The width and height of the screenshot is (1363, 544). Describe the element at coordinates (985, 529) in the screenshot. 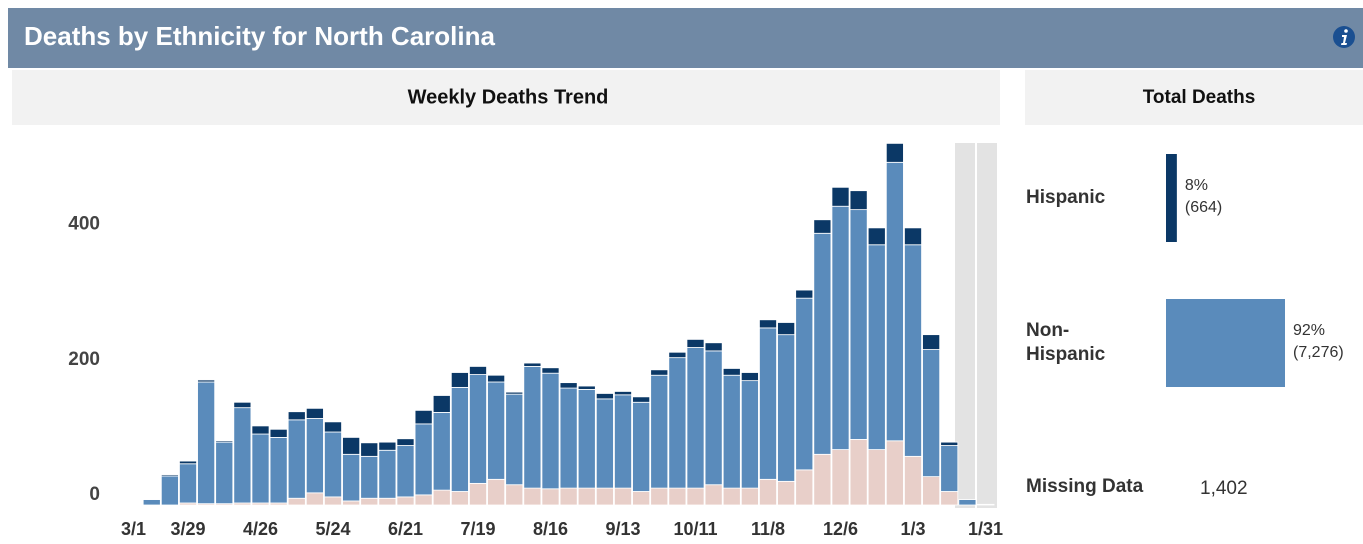

I see `x-tick-label: 1/31` at that location.